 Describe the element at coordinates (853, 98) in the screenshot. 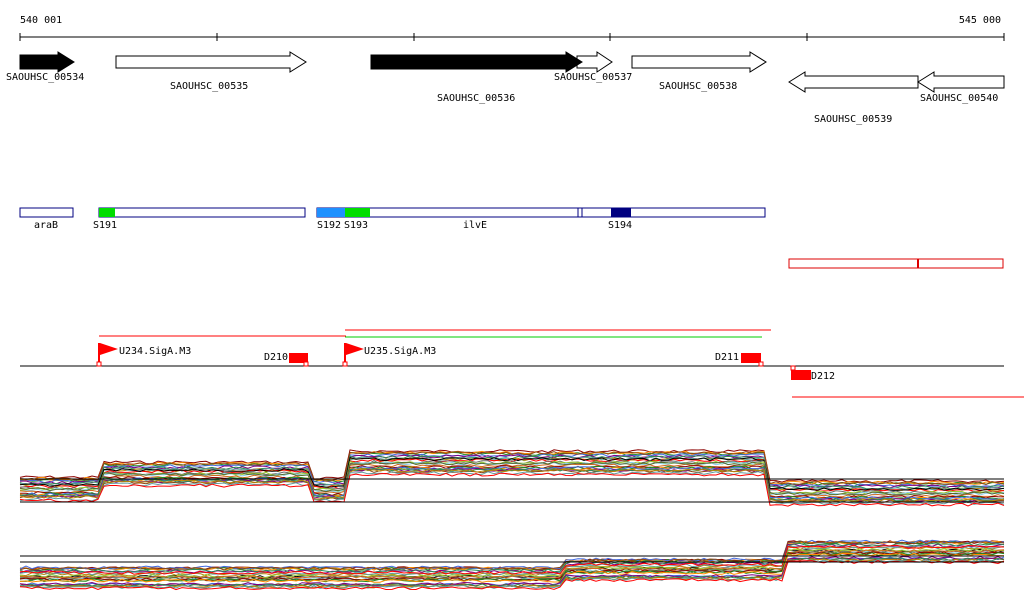

I see `gene-arrow-00539: SAOUHSC_00539` at that location.